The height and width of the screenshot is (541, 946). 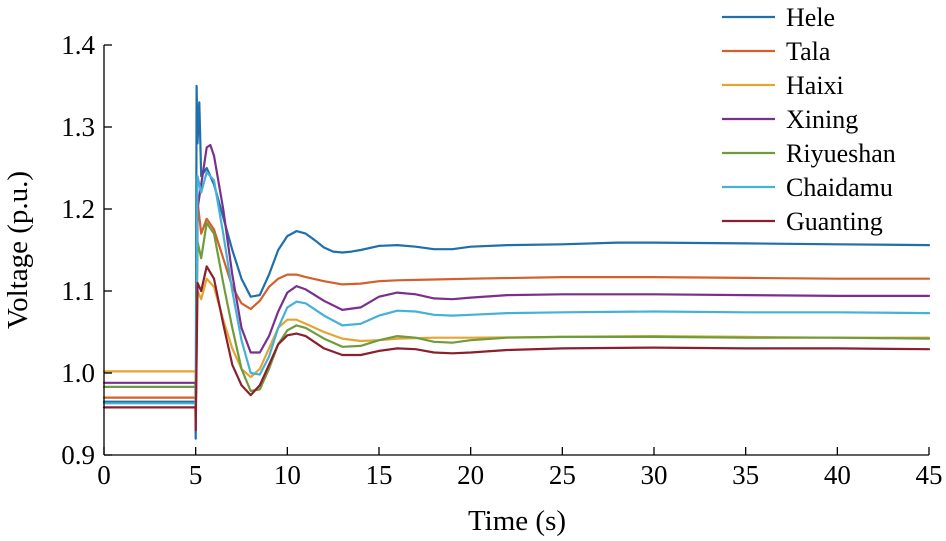 What do you see at coordinates (78, 291) in the screenshot?
I see `y-tick-label: 1.1` at bounding box center [78, 291].